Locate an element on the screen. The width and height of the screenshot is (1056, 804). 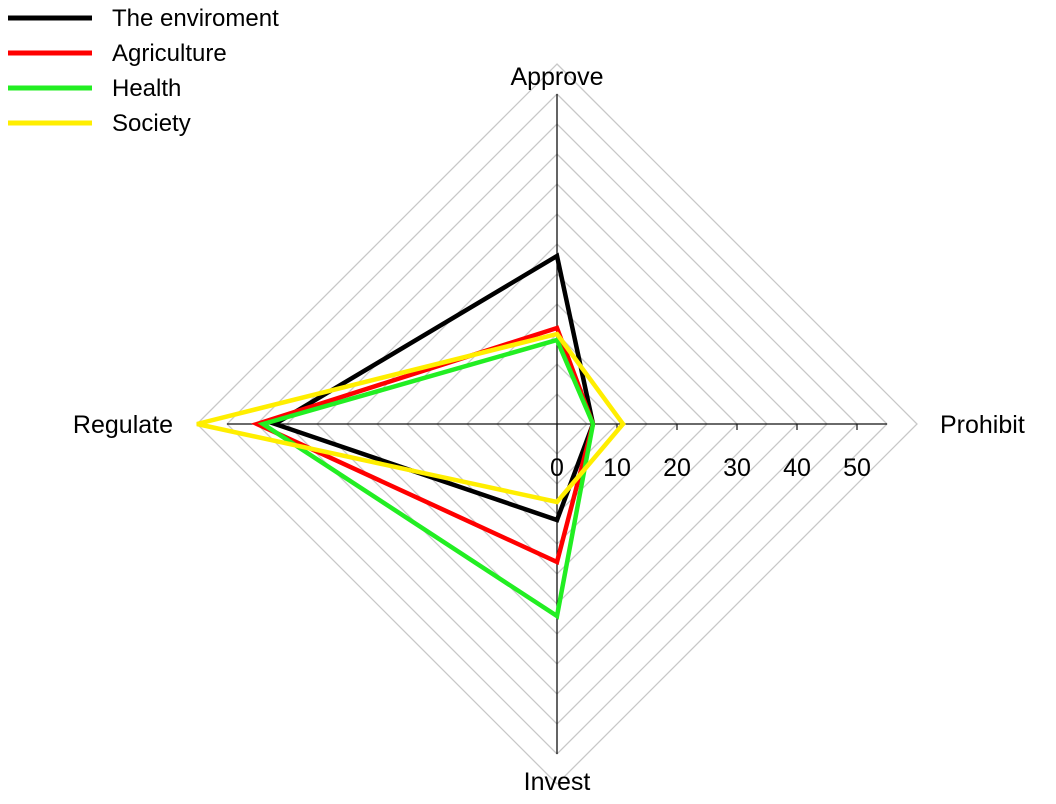
axis-label-prohibit: Prohibit is located at coordinates (982, 425).